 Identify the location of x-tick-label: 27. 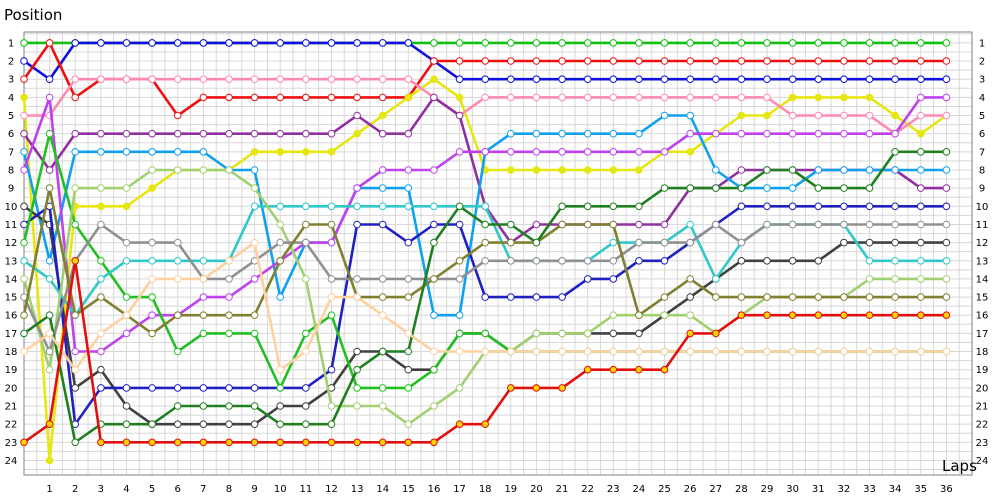
(715, 489).